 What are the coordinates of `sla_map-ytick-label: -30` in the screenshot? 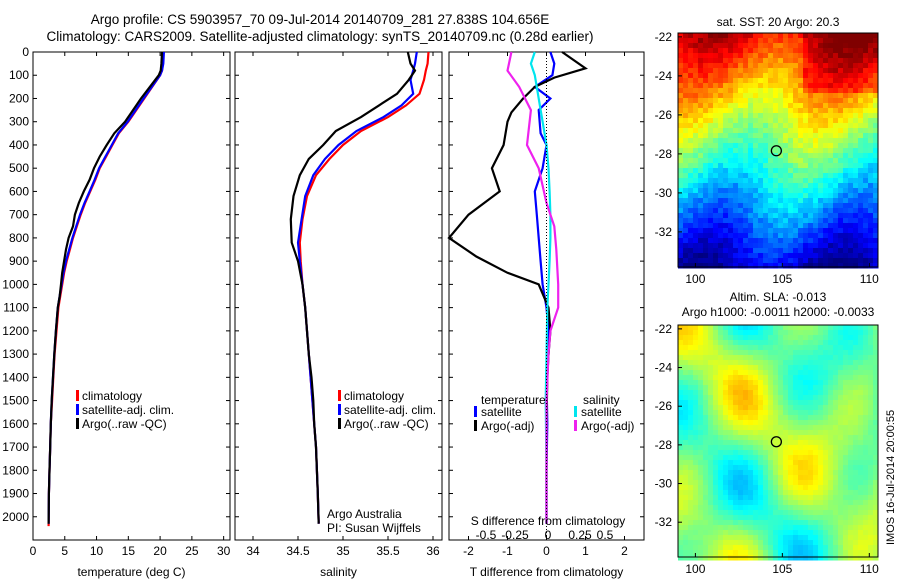 It's located at (664, 484).